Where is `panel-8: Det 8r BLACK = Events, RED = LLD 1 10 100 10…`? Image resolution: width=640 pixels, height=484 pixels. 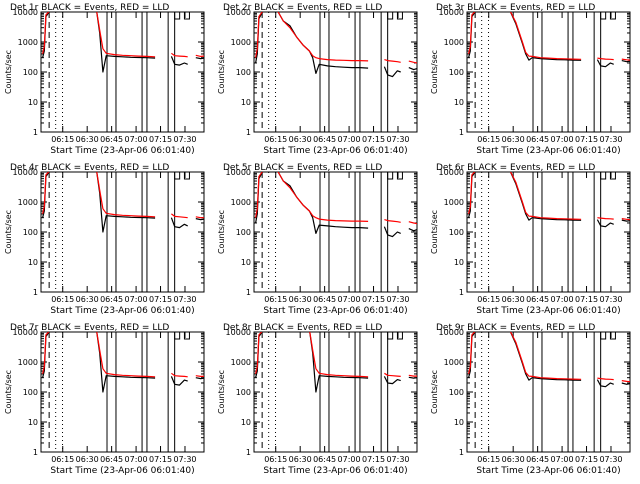 panel-8: Det 8r BLACK = Events, RED = LLD 1 10 100 10… is located at coordinates (317, 399).